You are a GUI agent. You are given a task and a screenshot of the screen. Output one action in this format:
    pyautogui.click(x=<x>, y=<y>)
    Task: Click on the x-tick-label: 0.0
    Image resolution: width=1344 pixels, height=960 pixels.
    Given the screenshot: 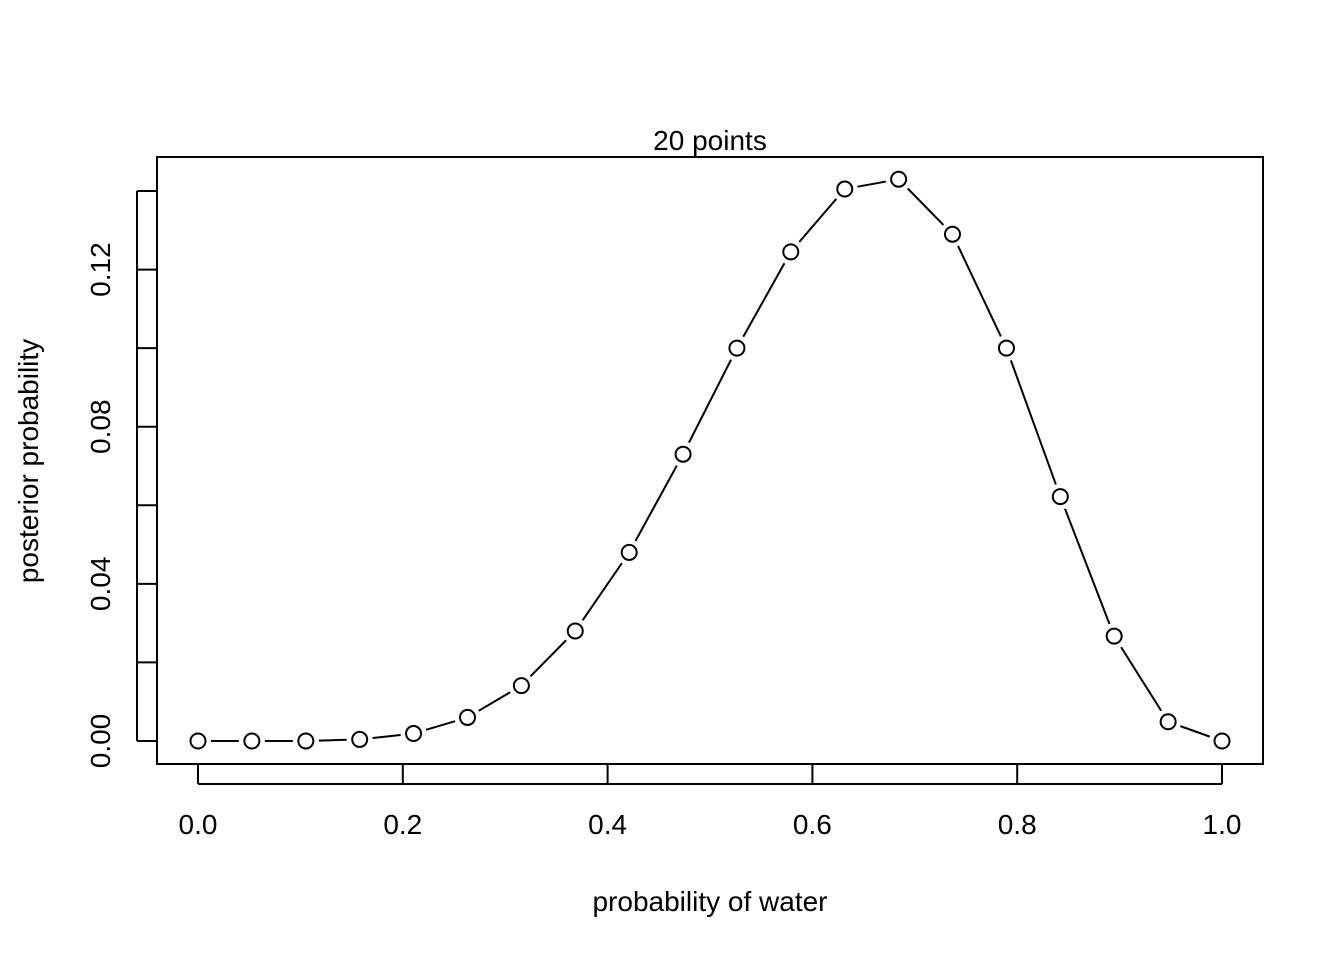 What is the action you would take?
    pyautogui.click(x=198, y=824)
    